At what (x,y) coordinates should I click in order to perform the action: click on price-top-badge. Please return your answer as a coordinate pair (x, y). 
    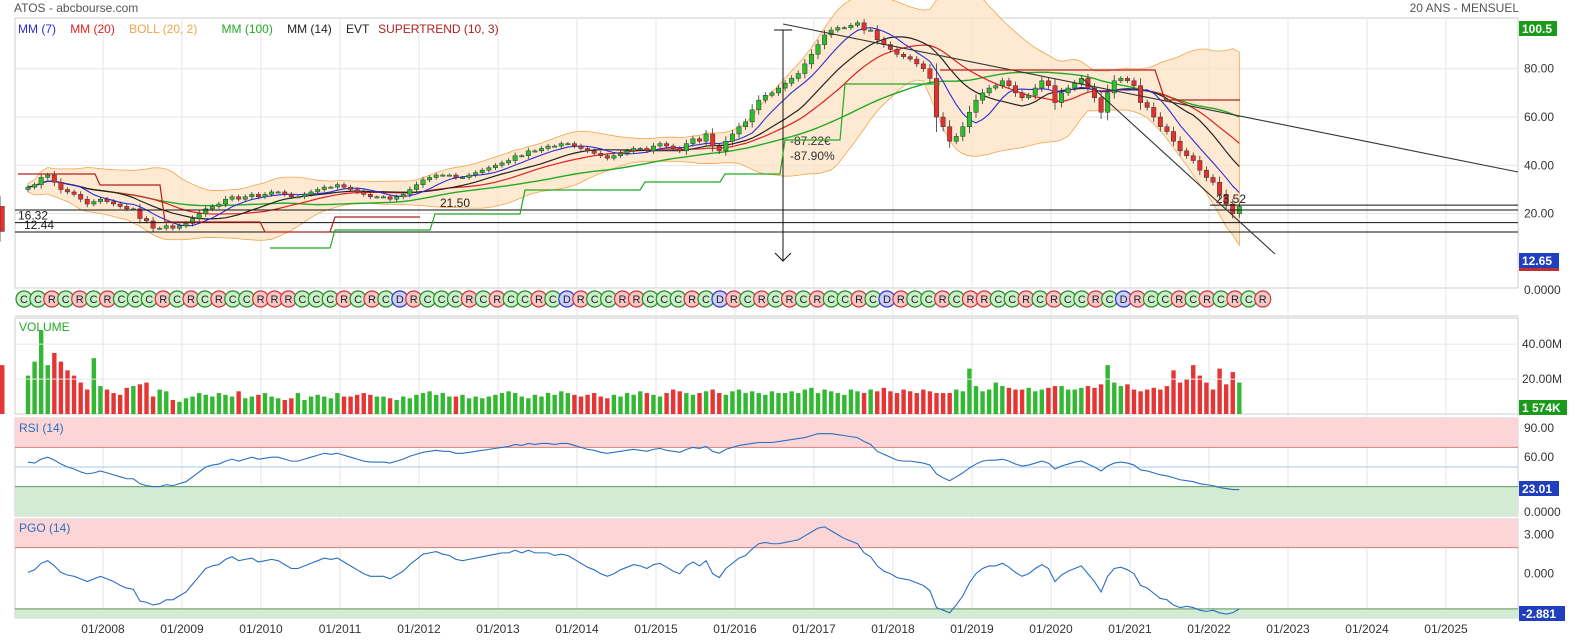
    Looking at the image, I should click on (1538, 28).